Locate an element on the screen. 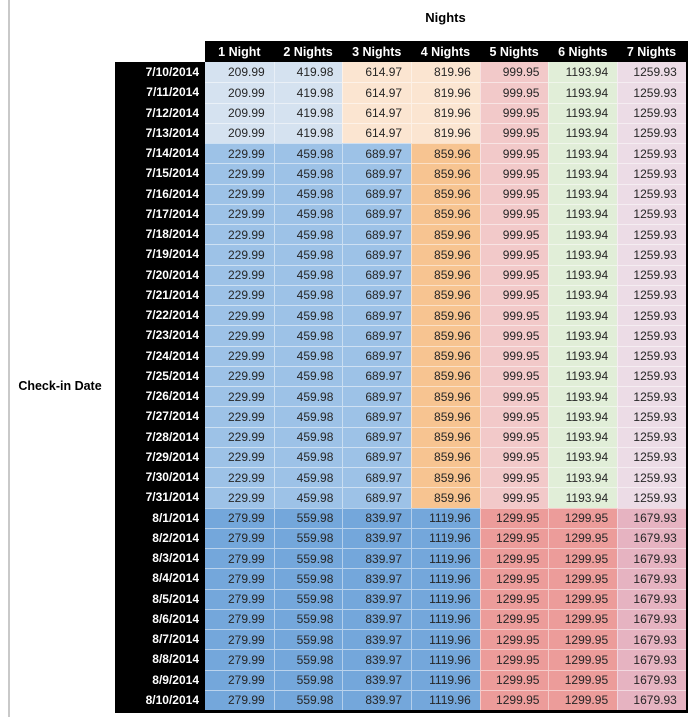  row-header-date: 8/8/2014 is located at coordinates (160, 659).